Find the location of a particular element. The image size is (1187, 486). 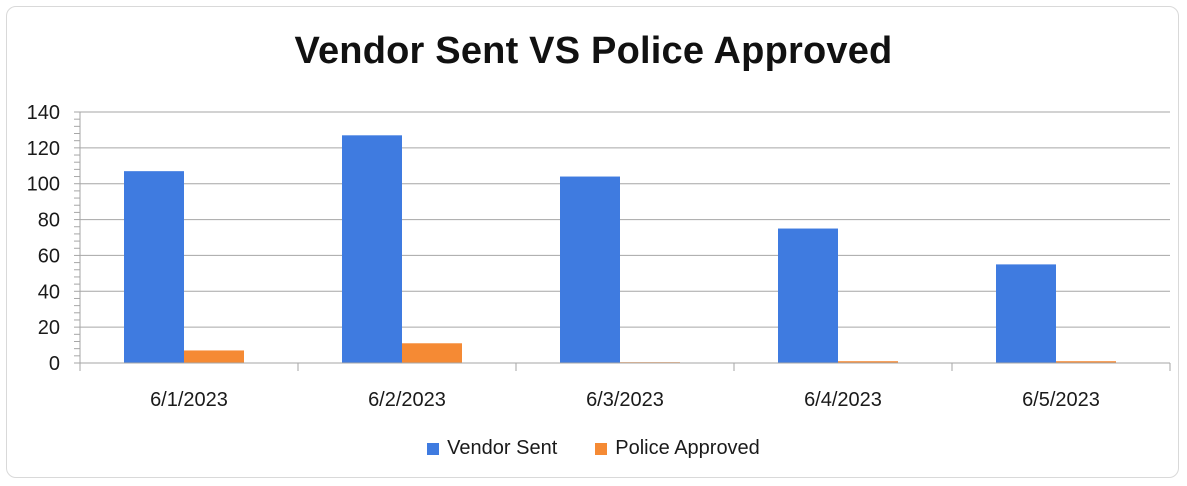

legend-label-vendor-sent: Vendor Sent is located at coordinates (502, 448).